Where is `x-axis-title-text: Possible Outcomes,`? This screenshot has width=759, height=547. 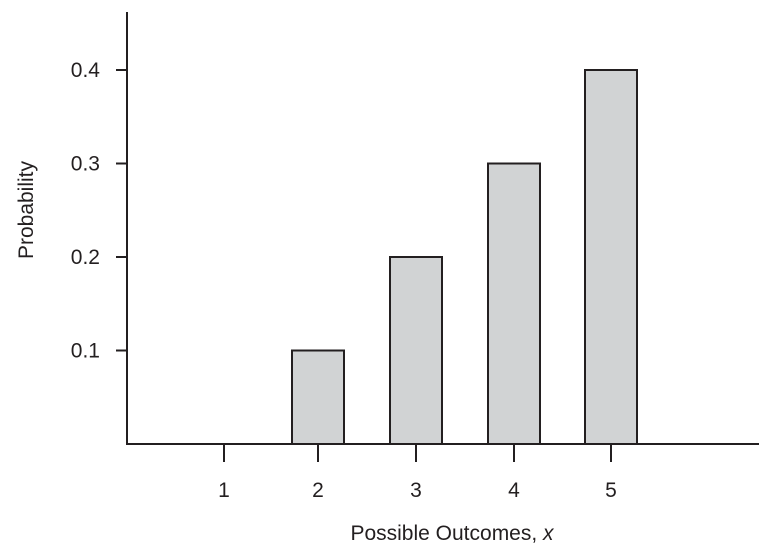
x-axis-title-text: Possible Outcomes, is located at coordinates (446, 533).